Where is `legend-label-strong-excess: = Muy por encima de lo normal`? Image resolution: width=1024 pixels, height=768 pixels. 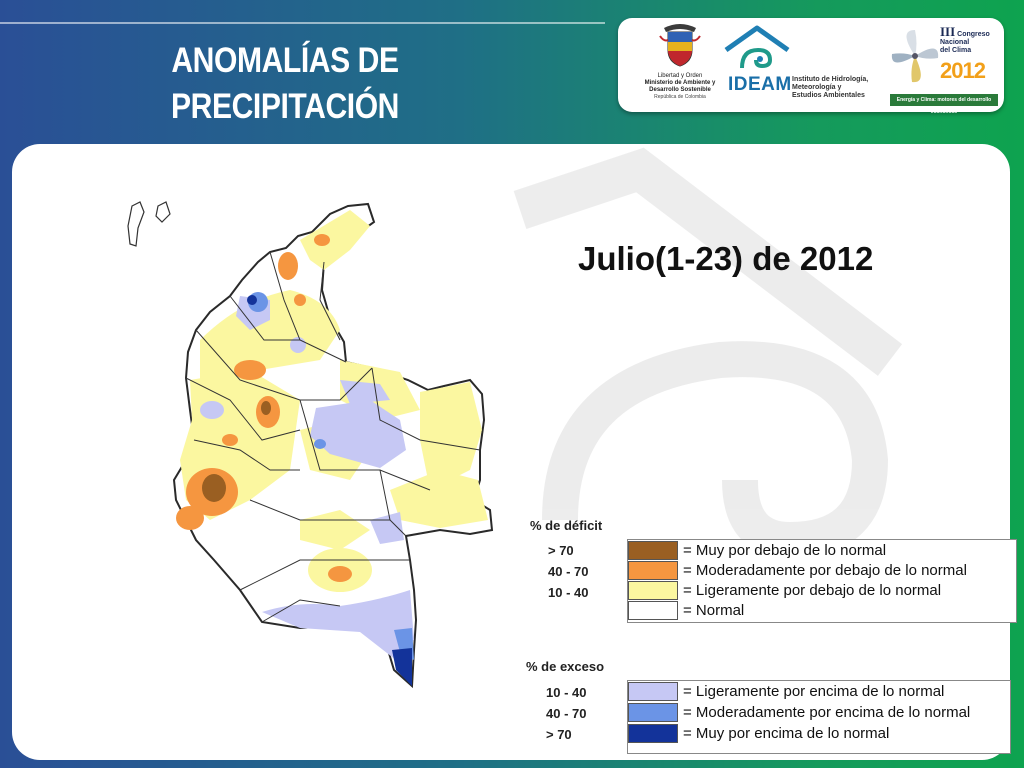
legend-label-strong-excess: = Muy por encima de lo normal is located at coordinates (786, 733).